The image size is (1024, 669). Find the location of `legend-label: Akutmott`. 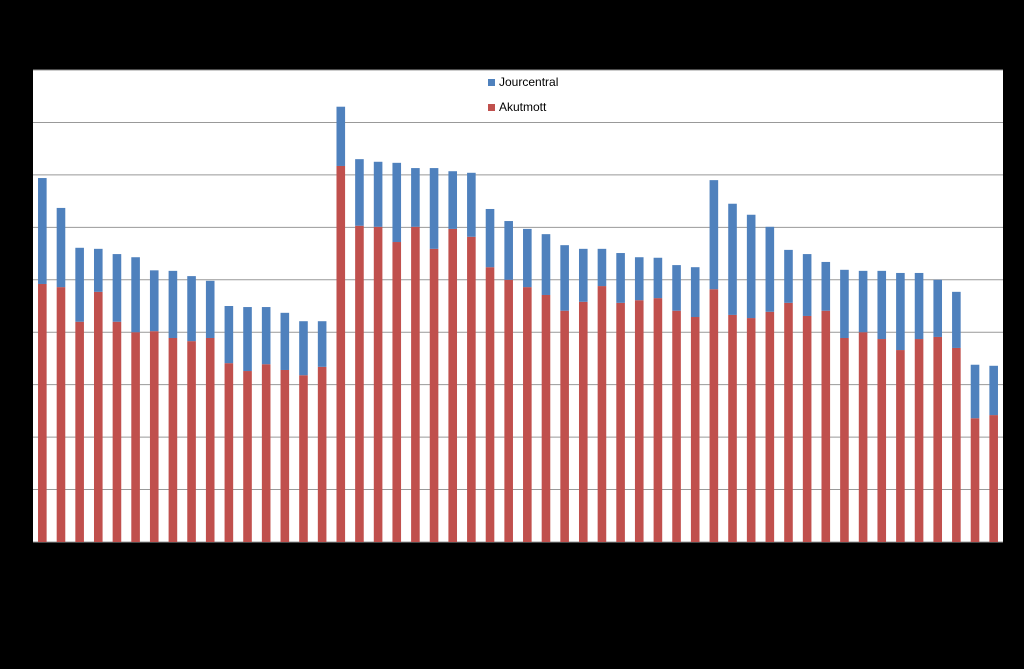

legend-label: Akutmott is located at coordinates (523, 107).